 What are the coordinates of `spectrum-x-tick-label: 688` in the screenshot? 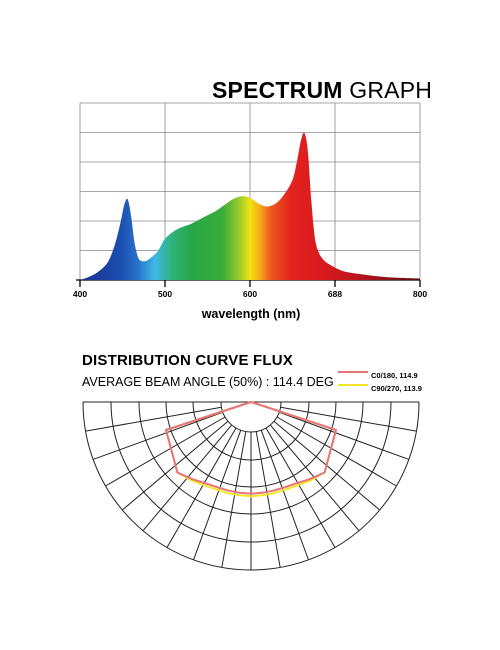 It's located at (335, 294).